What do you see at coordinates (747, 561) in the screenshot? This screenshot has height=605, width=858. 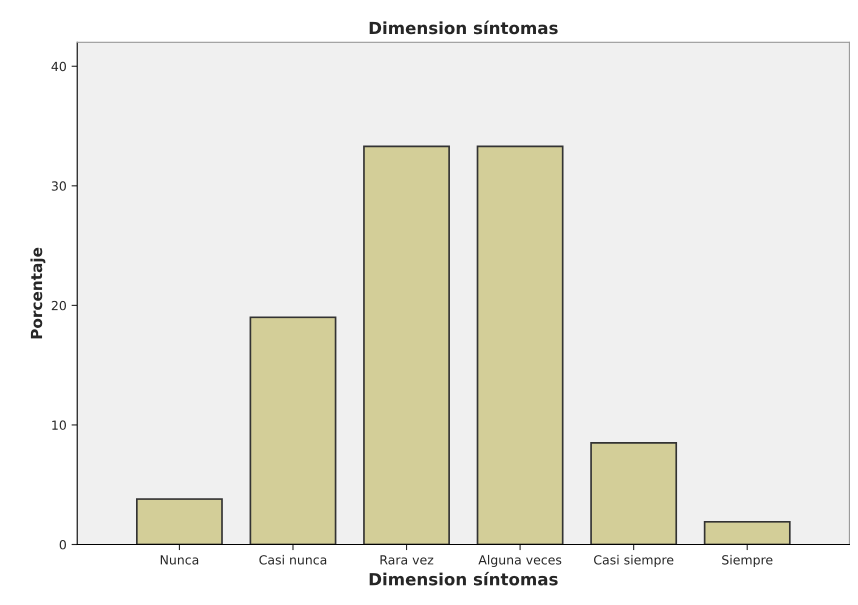 I see `x-tick-label: Siempre` at bounding box center [747, 561].